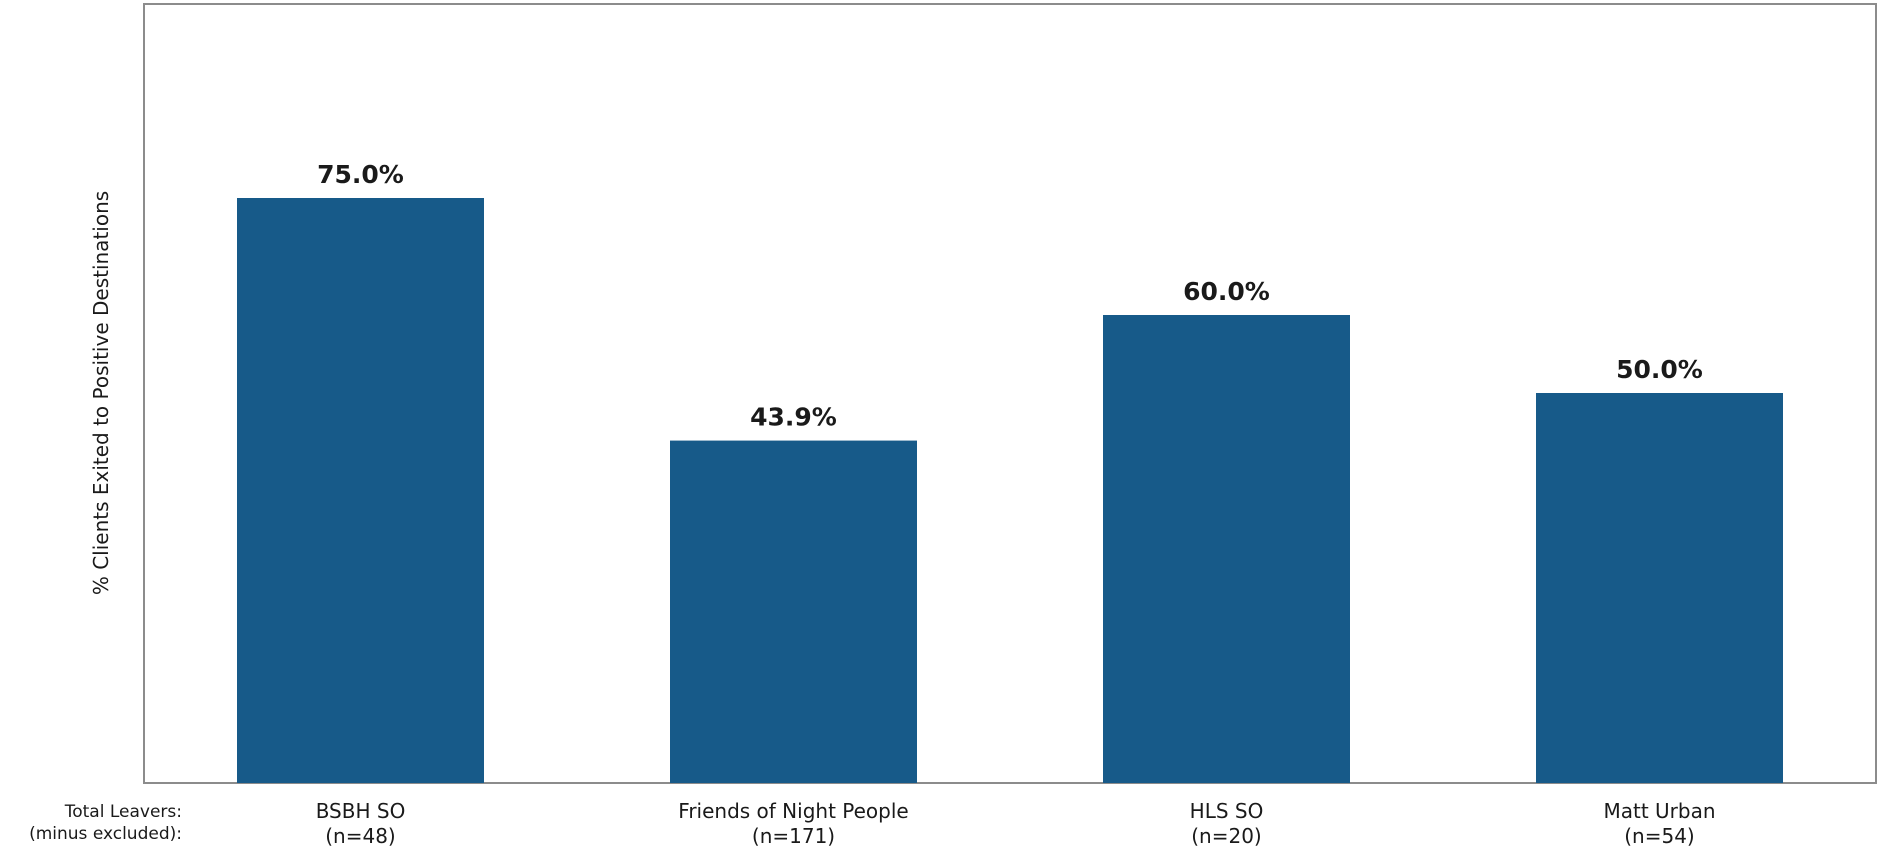 The image size is (1879, 851). Describe the element at coordinates (1659, 811) in the screenshot. I see `category-label-4: Matt Urban` at that location.